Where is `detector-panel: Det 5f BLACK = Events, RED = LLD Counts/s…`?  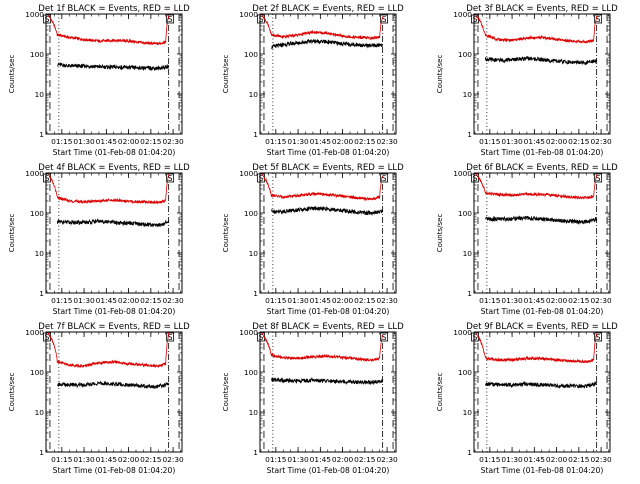
detector-panel: Det 5f BLACK = Events, RED = LLD Counts/s… is located at coordinates (313, 239).